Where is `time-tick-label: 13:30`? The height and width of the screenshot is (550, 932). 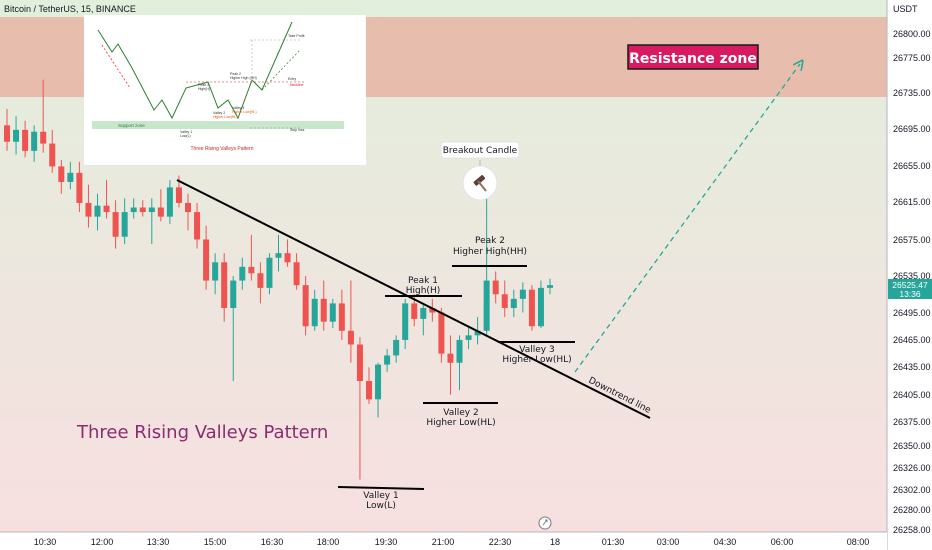 time-tick-label: 13:30 is located at coordinates (158, 542).